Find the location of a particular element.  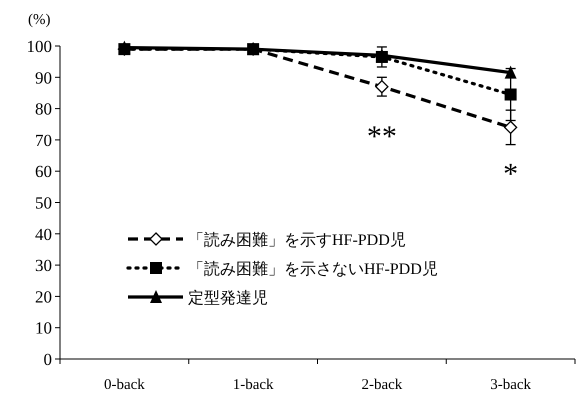

legend-label: 「読み困難」を示すHF-PDD児 is located at coordinates (297, 240).